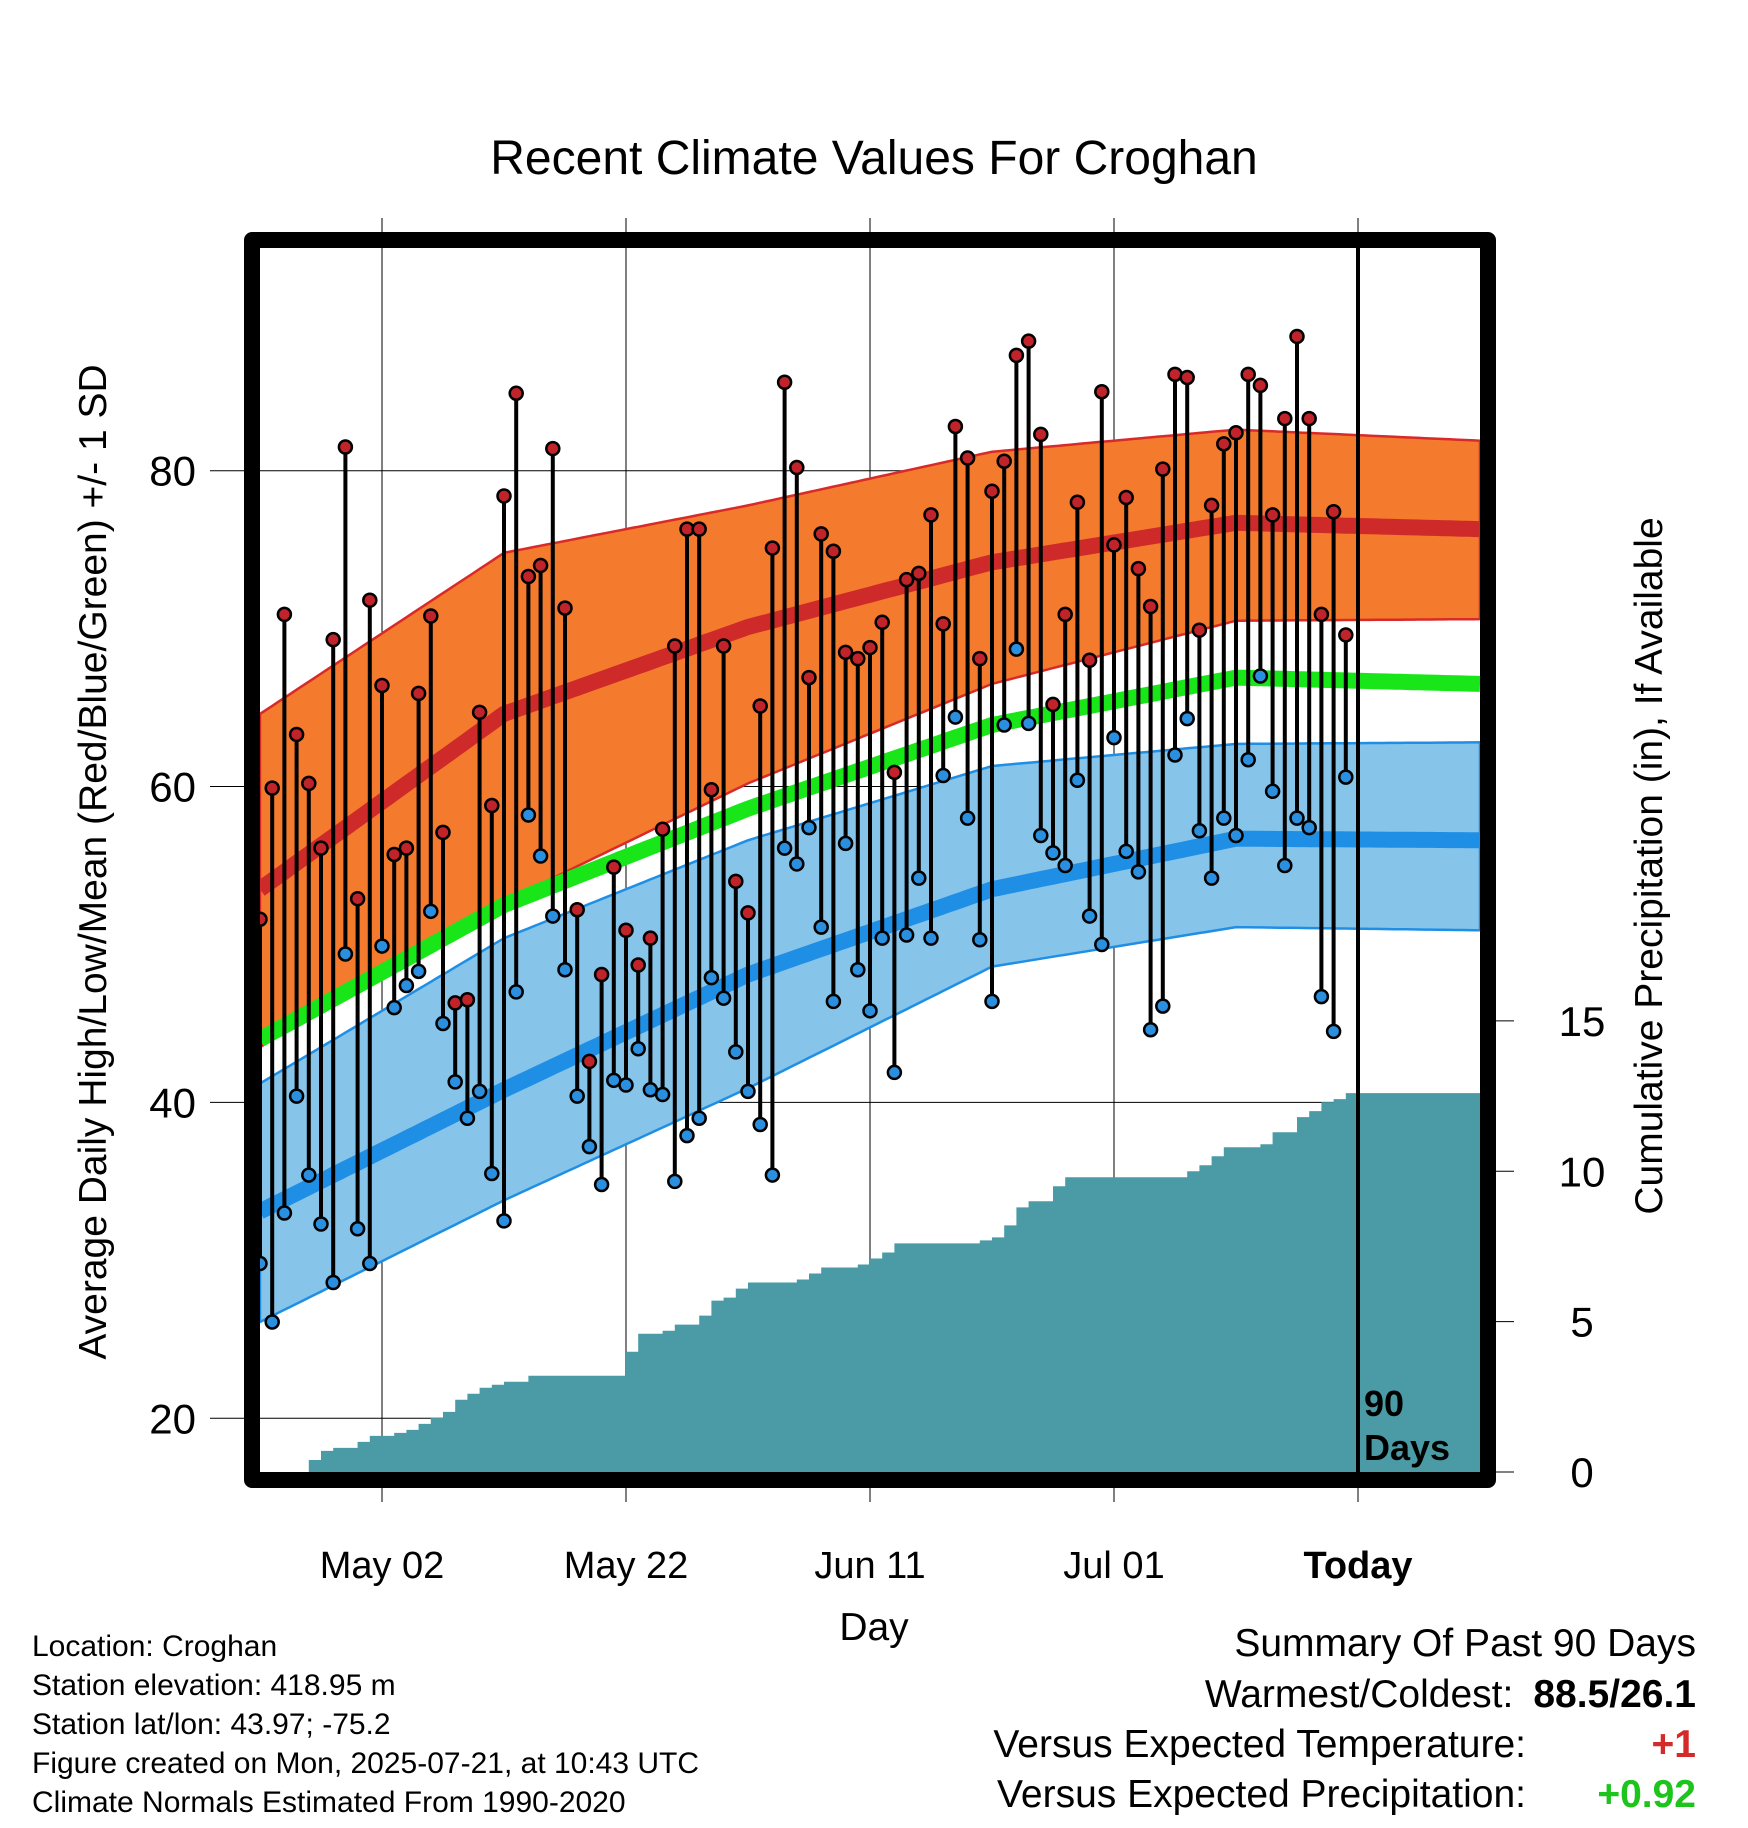  I want to click on y2-tick-label: 5, so click(1581, 1322).